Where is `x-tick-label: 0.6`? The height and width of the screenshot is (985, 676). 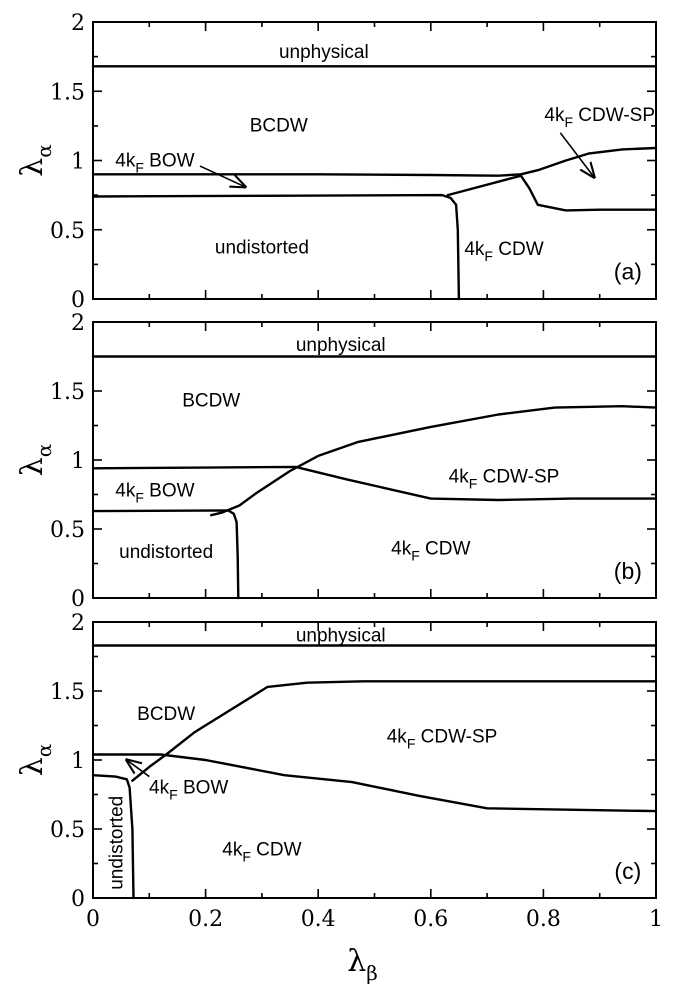 x-tick-label: 0.6 is located at coordinates (430, 919).